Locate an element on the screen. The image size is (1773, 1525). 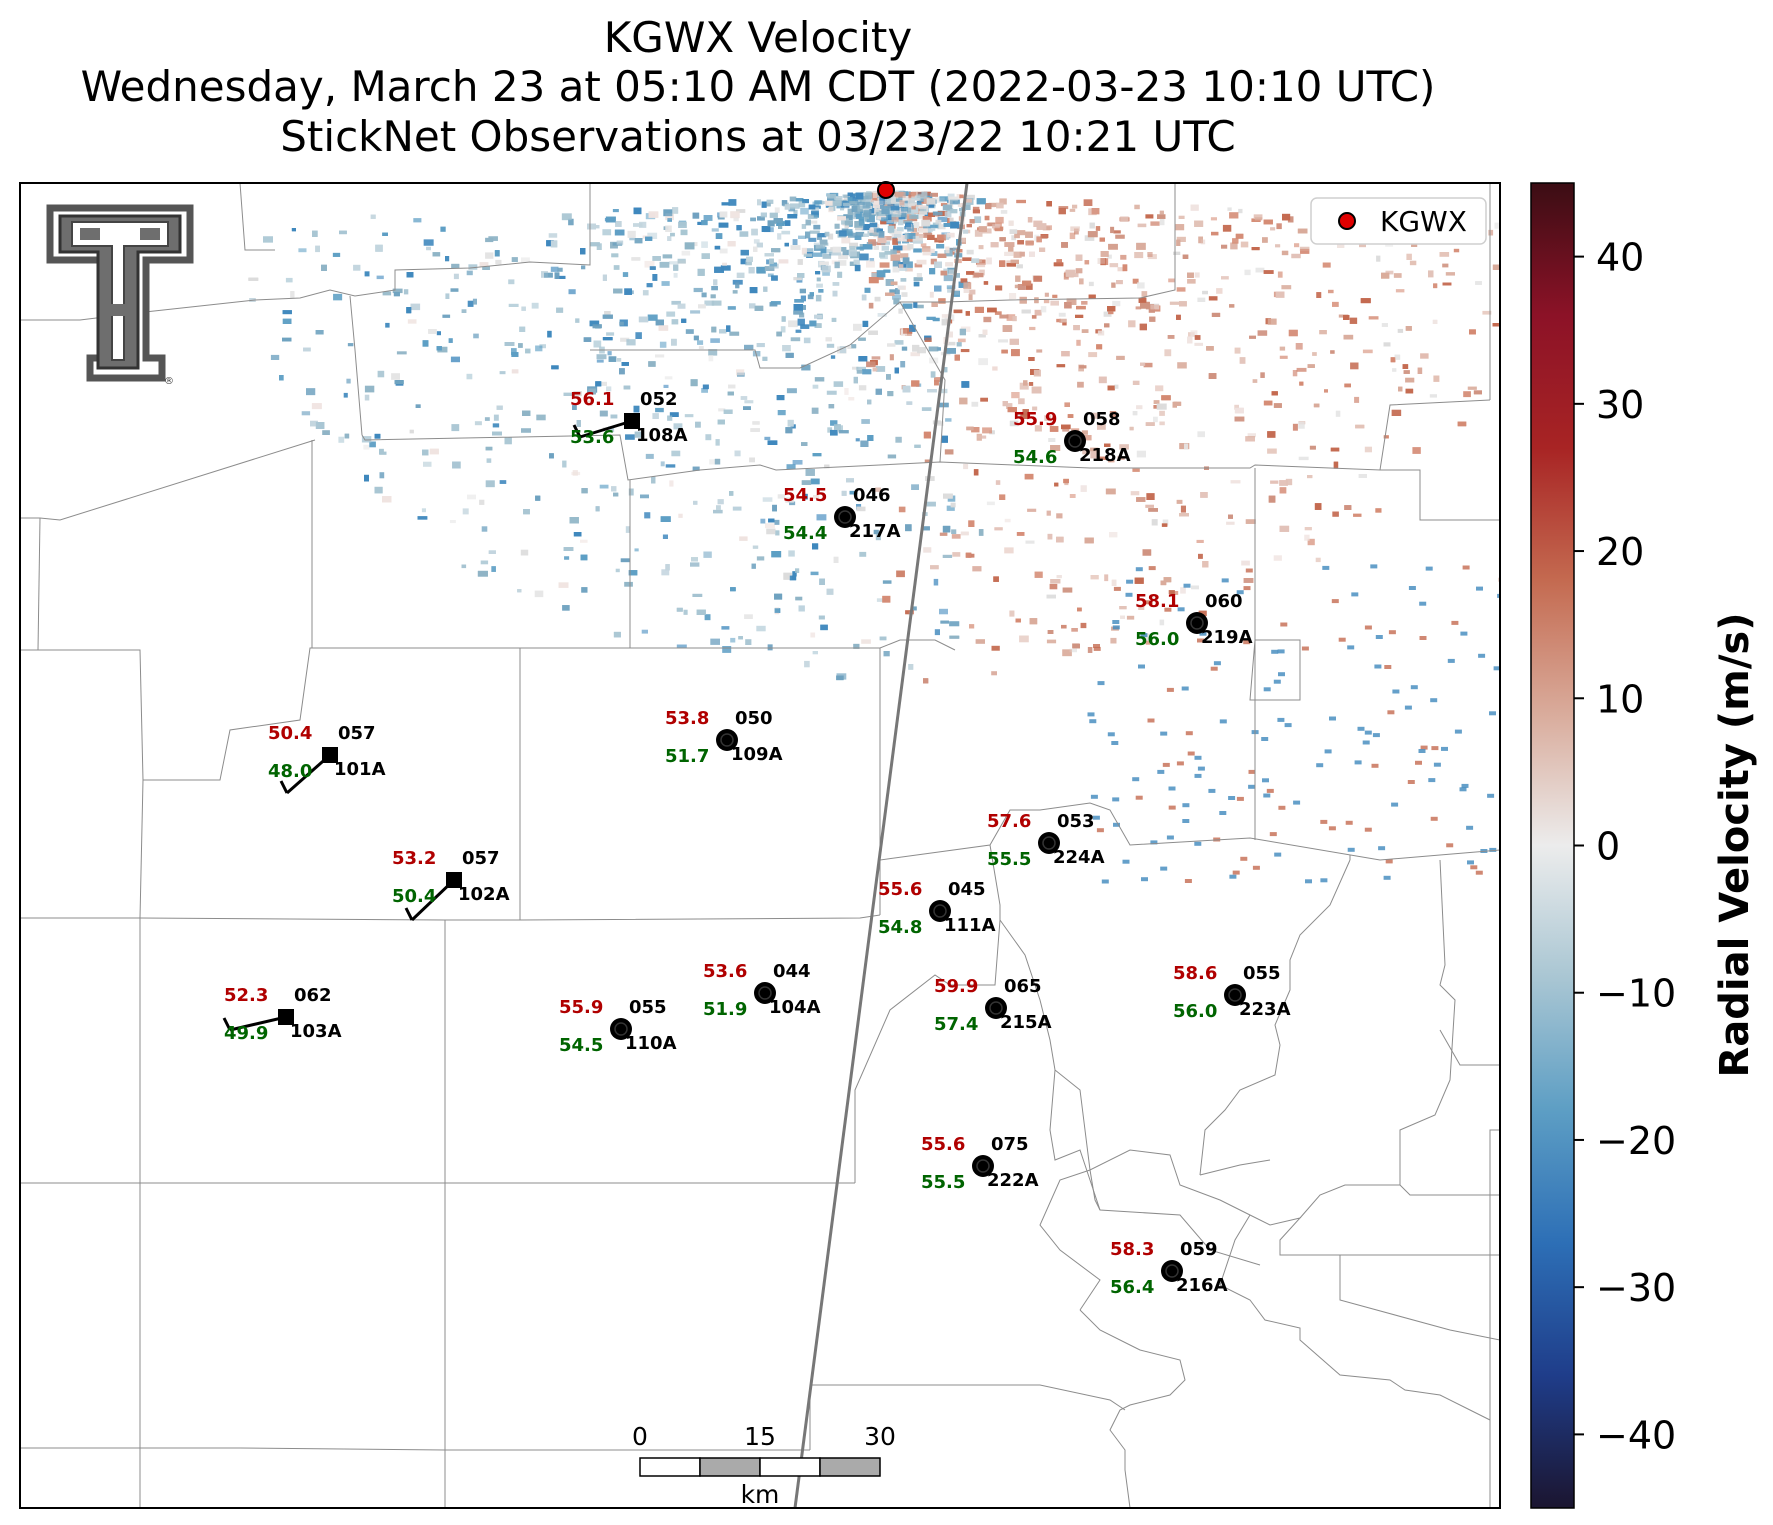
station-max-wind: 59.9 is located at coordinates (956, 986).